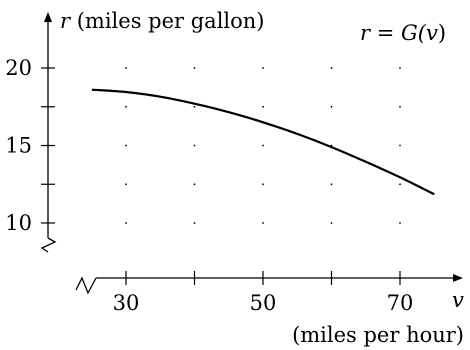 This screenshot has width=470, height=350. I want to click on x-axis-arrow, so click(458, 278).